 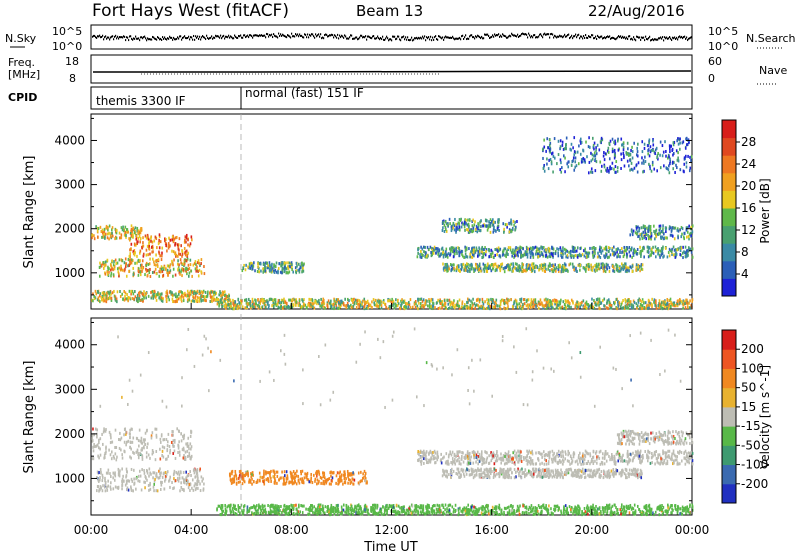 What do you see at coordinates (72, 78) in the screenshot?
I see `freq-bottom-tick: 8` at bounding box center [72, 78].